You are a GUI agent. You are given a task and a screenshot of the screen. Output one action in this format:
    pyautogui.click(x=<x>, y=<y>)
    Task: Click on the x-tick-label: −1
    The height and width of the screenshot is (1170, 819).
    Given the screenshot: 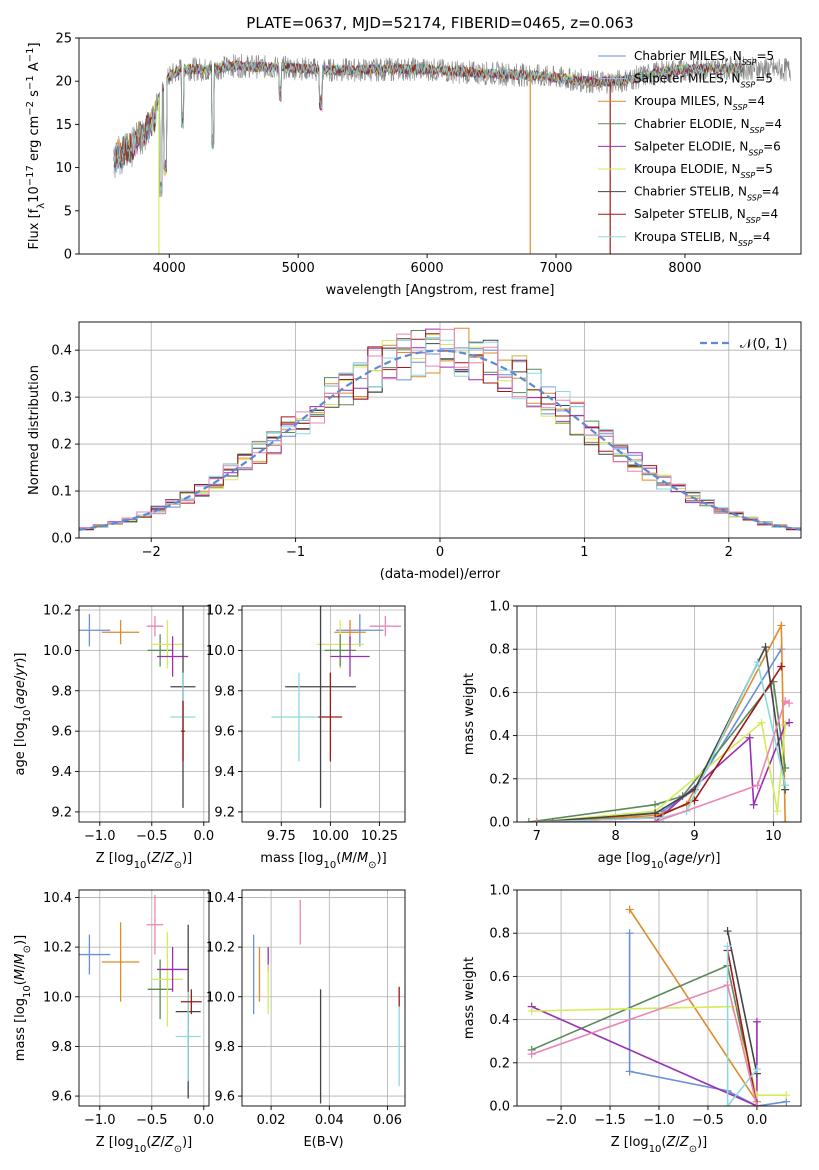 What is the action you would take?
    pyautogui.click(x=295, y=552)
    